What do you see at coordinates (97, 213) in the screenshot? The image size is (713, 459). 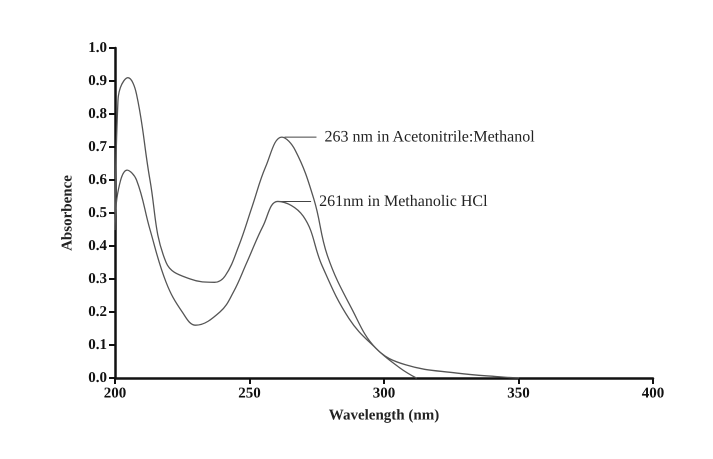 I see `y-tick-label: 0.5` at bounding box center [97, 213].